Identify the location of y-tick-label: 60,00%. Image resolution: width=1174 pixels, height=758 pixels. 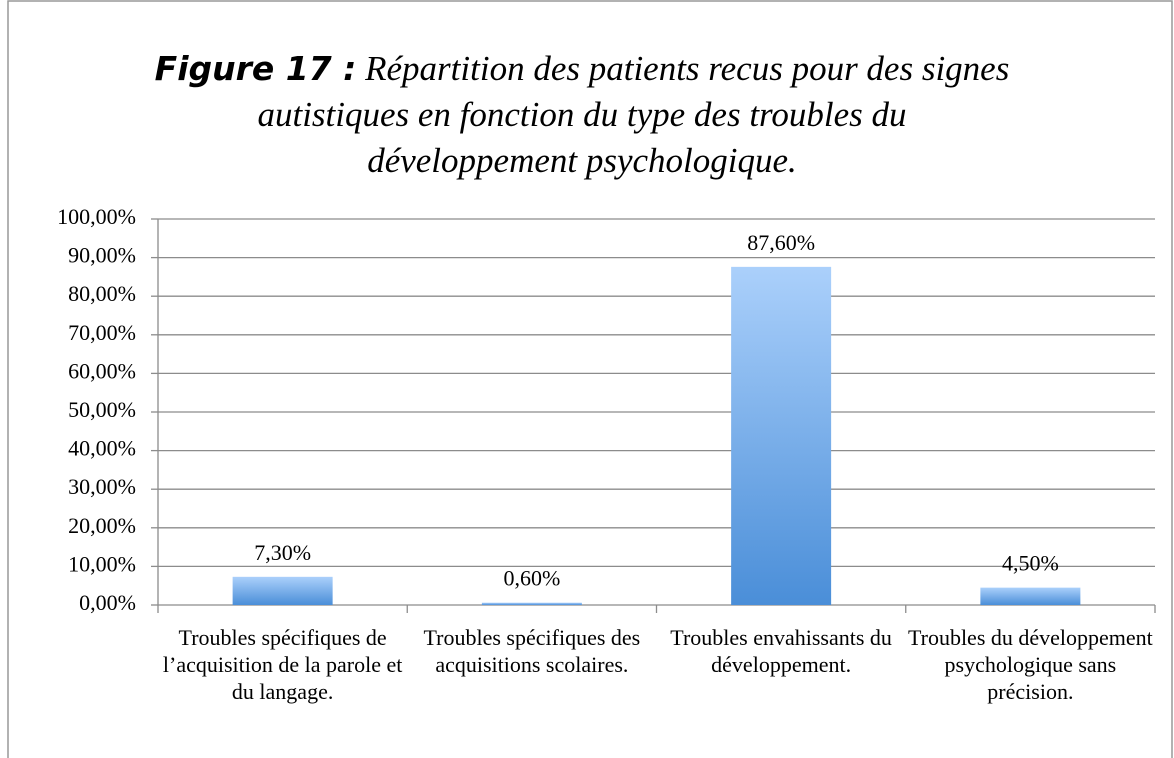
(102, 370).